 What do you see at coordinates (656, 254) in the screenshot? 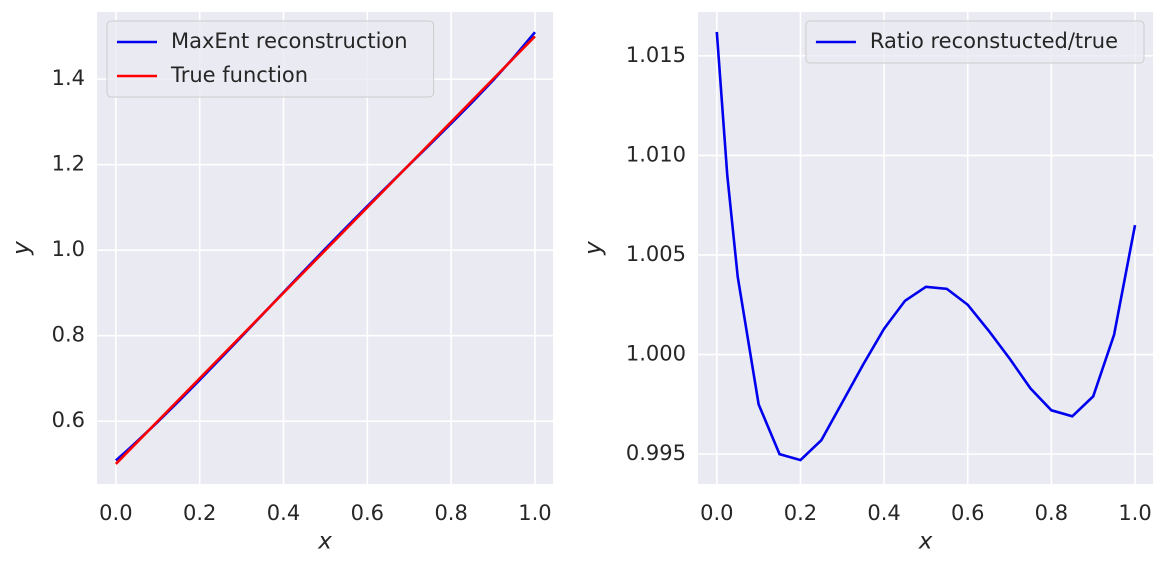
I see `y-tick-label: 1.005` at bounding box center [656, 254].